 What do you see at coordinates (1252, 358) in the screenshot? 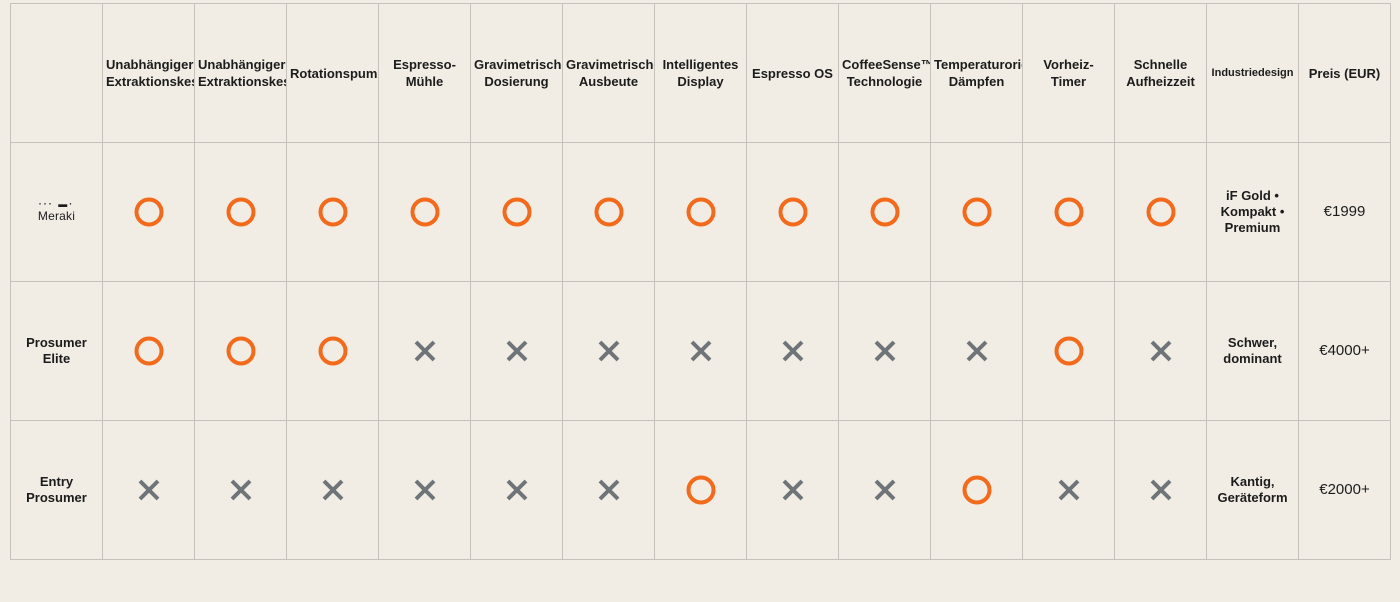
I see `design-line: dominant` at bounding box center [1252, 358].